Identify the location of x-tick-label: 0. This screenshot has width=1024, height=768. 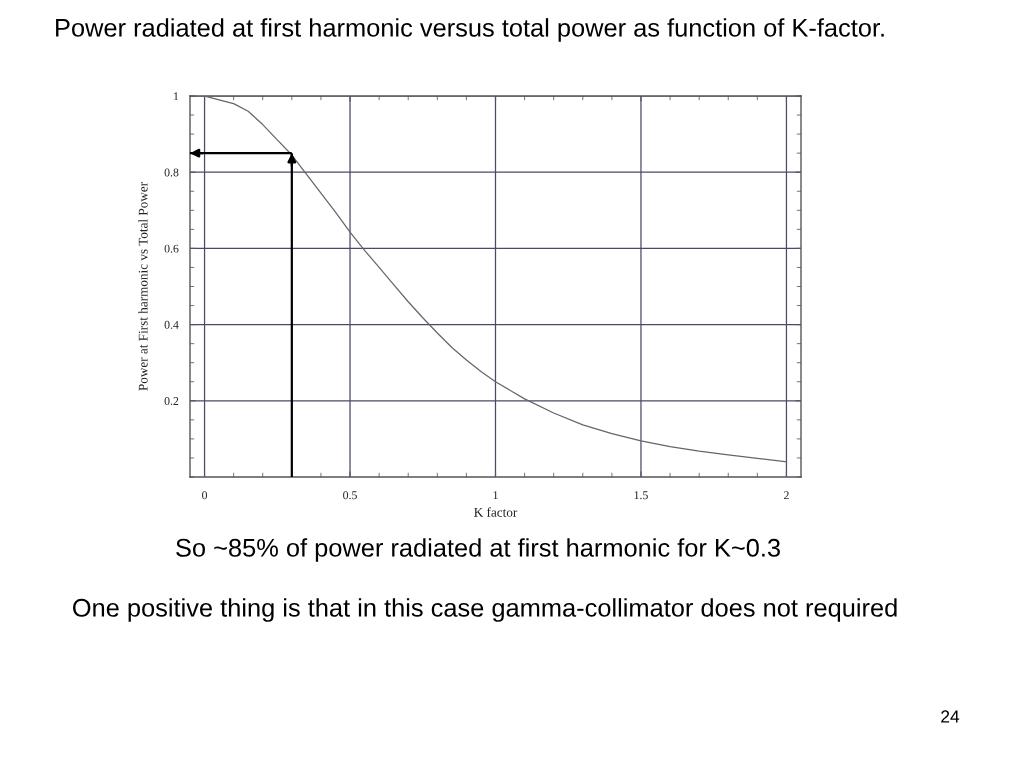
(205, 495).